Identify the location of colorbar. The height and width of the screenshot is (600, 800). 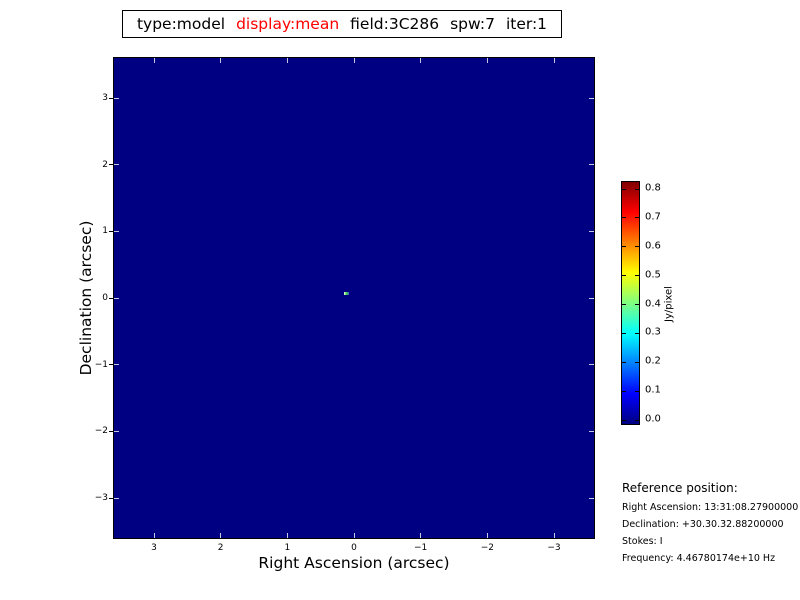
(630, 303).